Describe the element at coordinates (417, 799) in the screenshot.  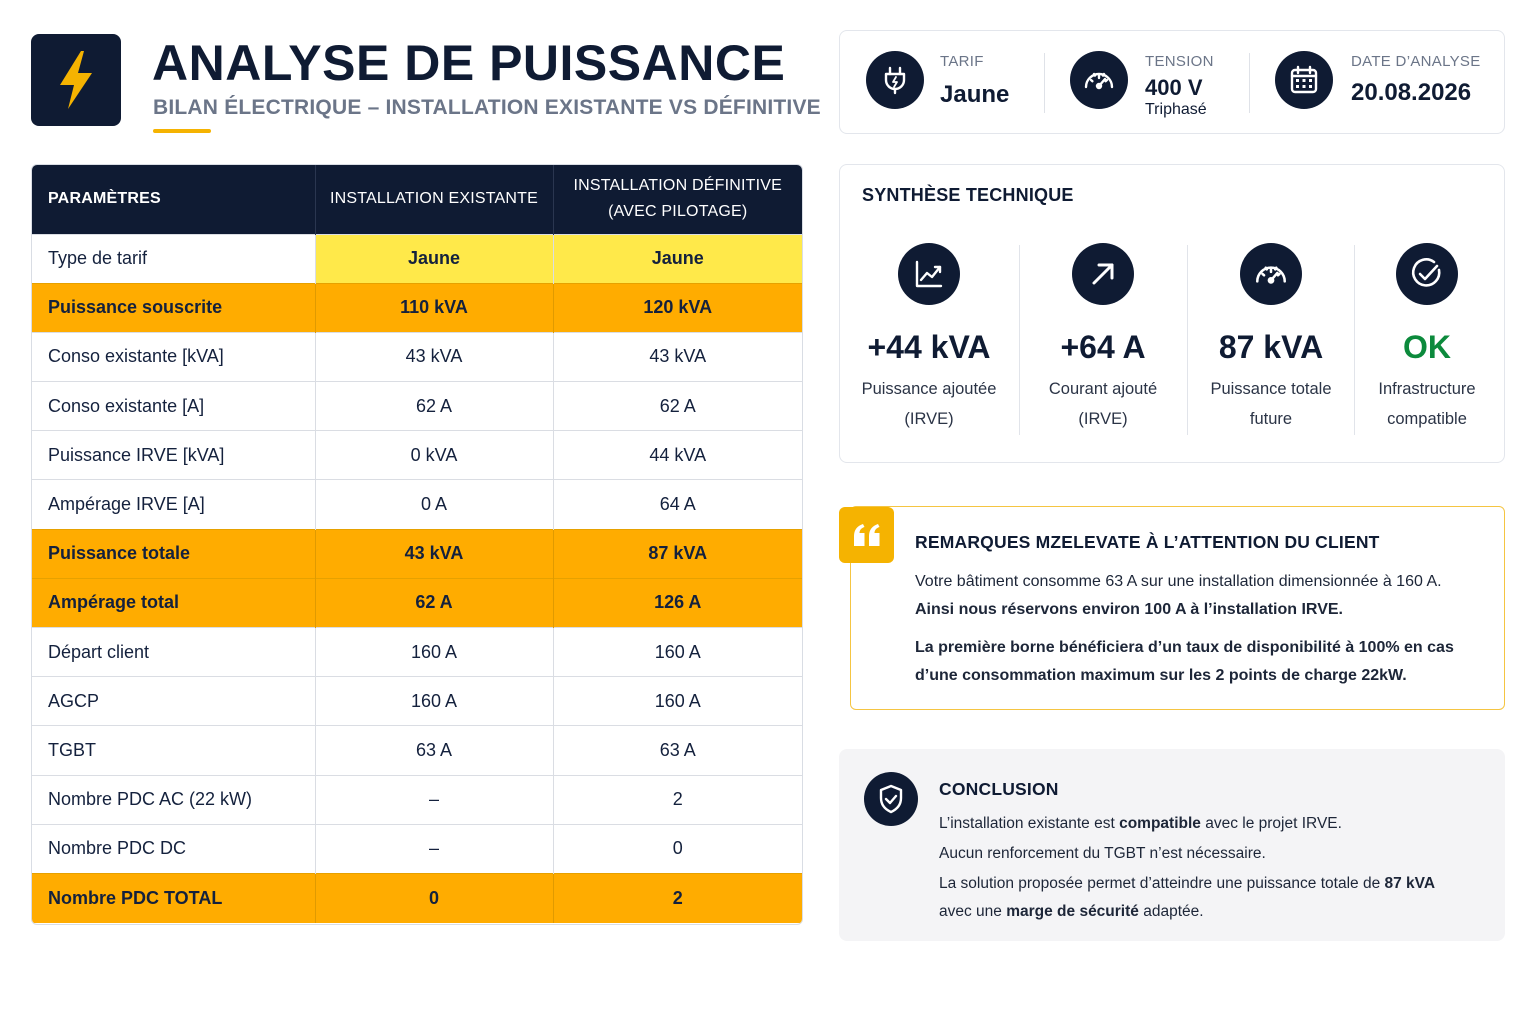
I see `table-row: Nombre PDC AC (22 kW) –2` at that location.